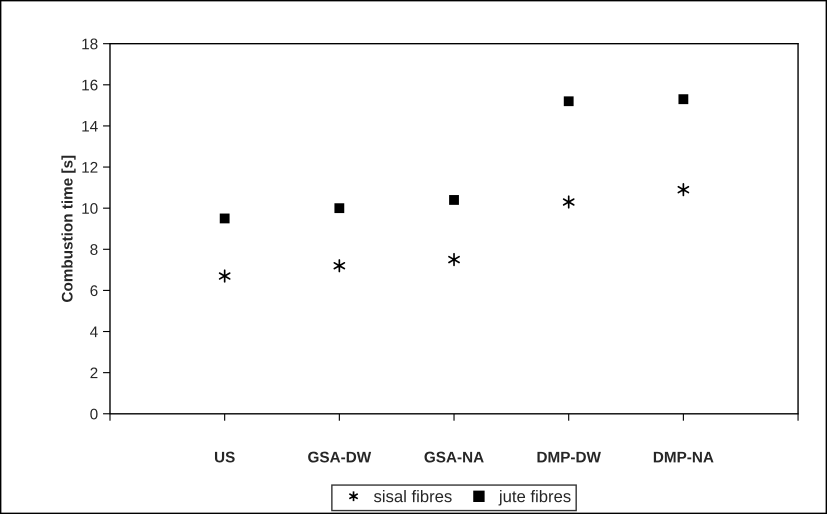 The width and height of the screenshot is (827, 514). I want to click on y-tick-label: 10, so click(90, 208).